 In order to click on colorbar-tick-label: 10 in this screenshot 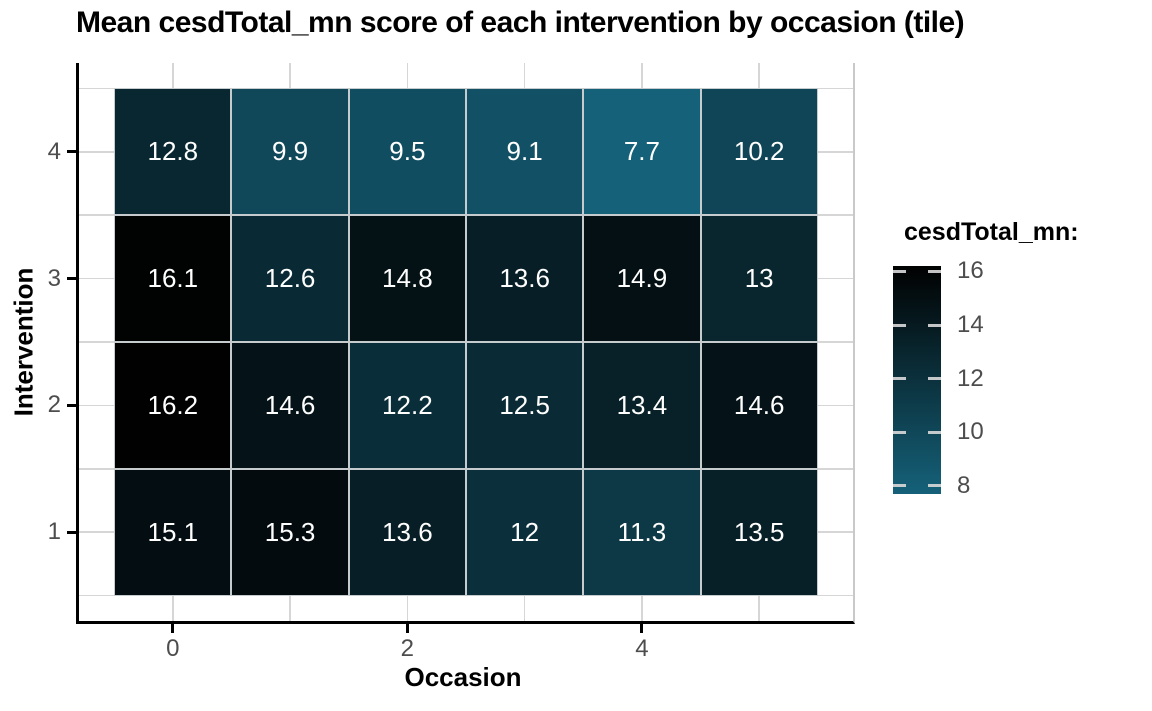, I will do `click(970, 432)`.